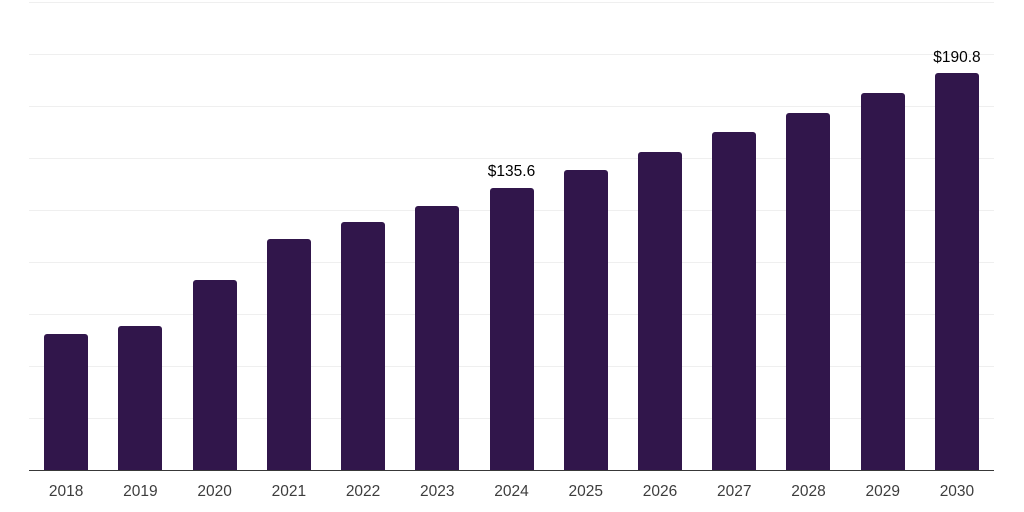 Image resolution: width=1024 pixels, height=512 pixels. Describe the element at coordinates (363, 346) in the screenshot. I see `bar-2022` at that location.